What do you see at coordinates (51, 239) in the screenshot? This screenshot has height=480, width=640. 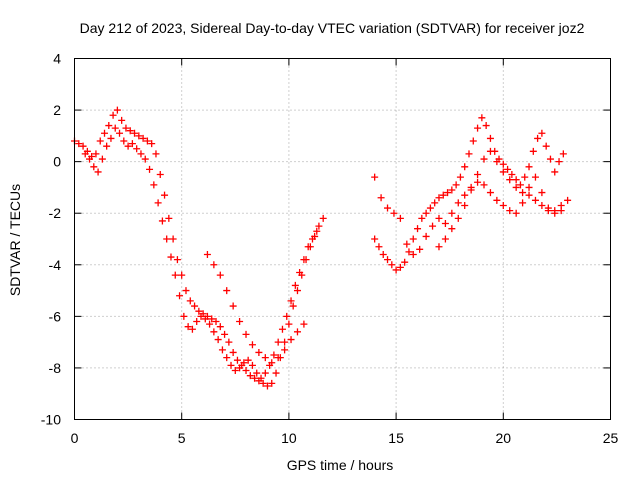 I see `y-tick-labels: -10 -8 -6 -4 -2 0 2 4` at bounding box center [51, 239].